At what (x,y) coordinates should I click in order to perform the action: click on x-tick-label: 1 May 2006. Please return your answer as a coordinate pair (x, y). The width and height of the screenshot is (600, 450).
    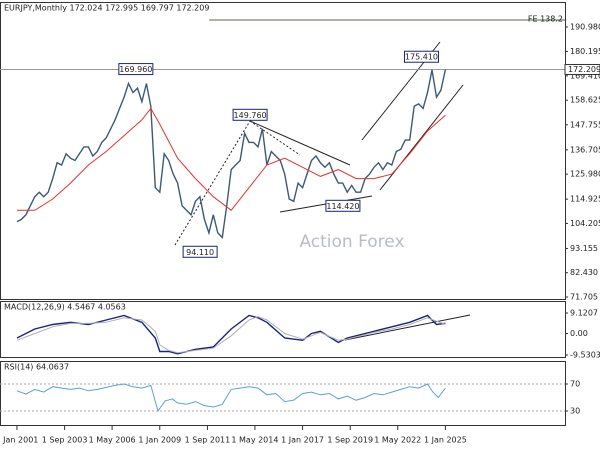
    Looking at the image, I should click on (112, 440).